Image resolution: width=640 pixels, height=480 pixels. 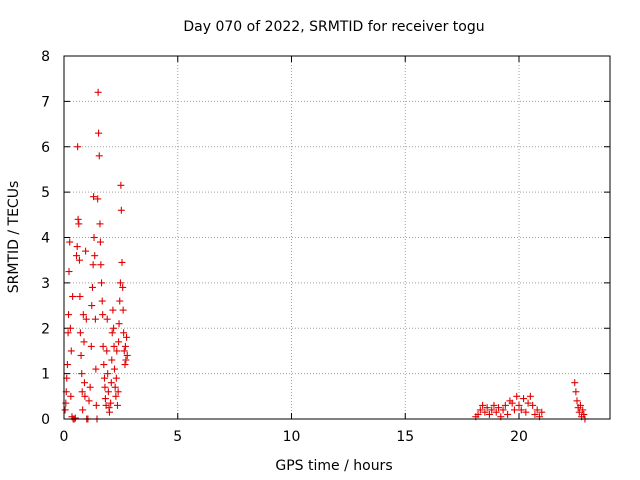 What do you see at coordinates (45, 57) in the screenshot?
I see `y-tick-label: 8` at bounding box center [45, 57].